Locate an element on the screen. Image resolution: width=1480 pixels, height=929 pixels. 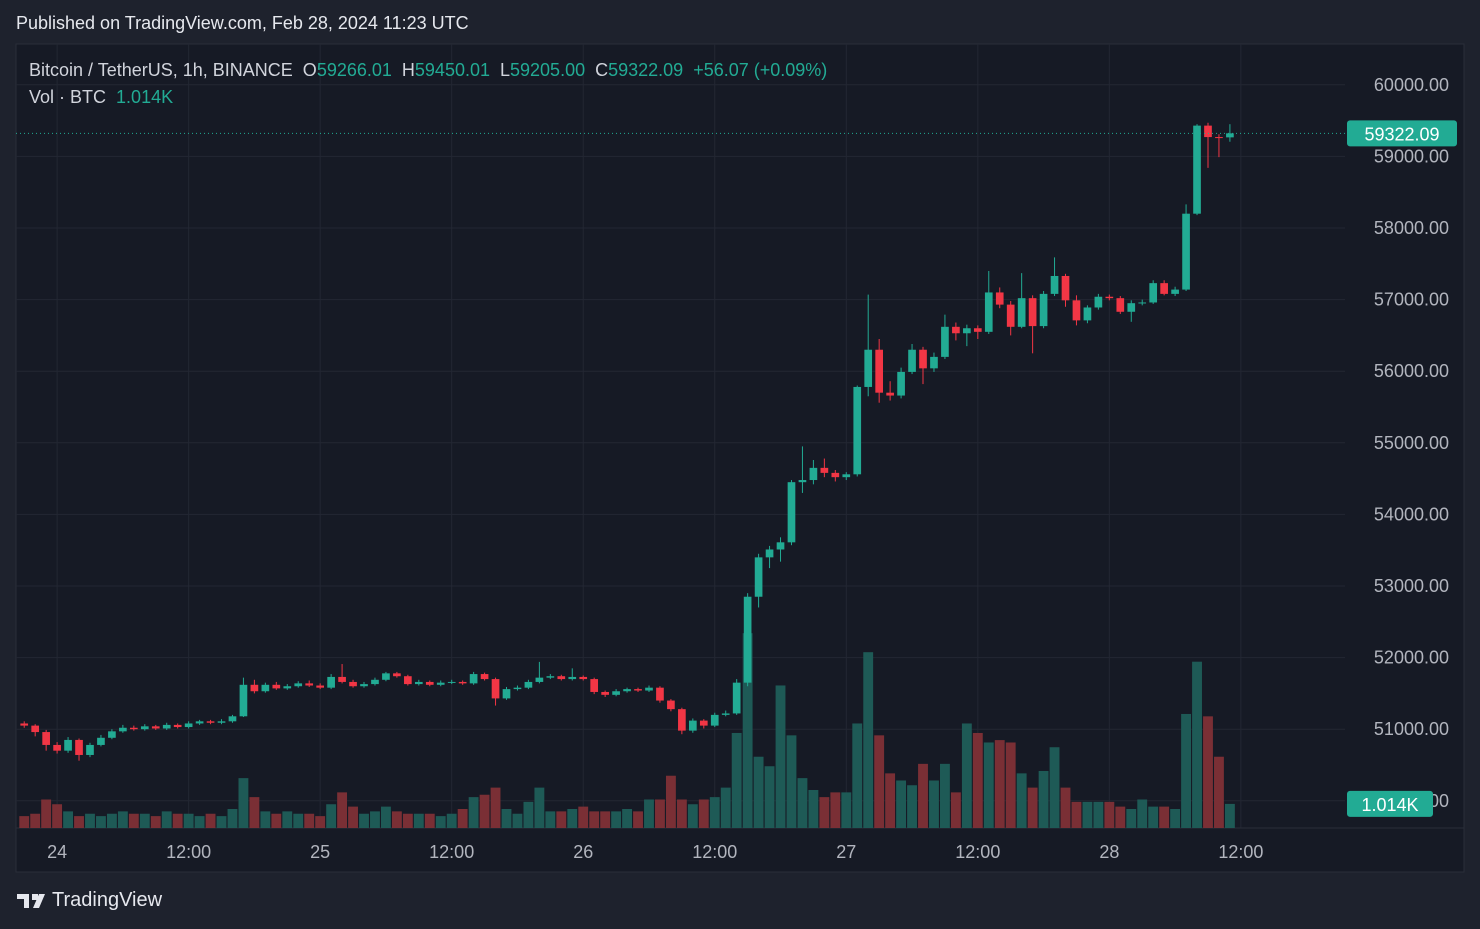
open-label: O is located at coordinates (309, 70).